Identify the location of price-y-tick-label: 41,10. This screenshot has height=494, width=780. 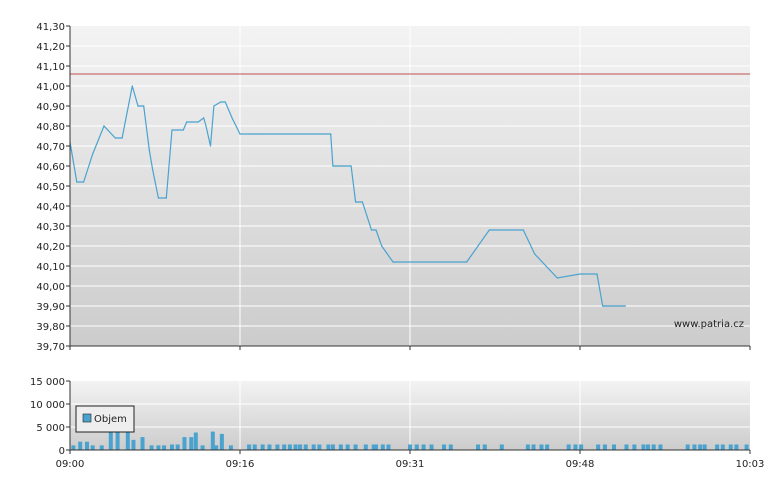
(50, 67).